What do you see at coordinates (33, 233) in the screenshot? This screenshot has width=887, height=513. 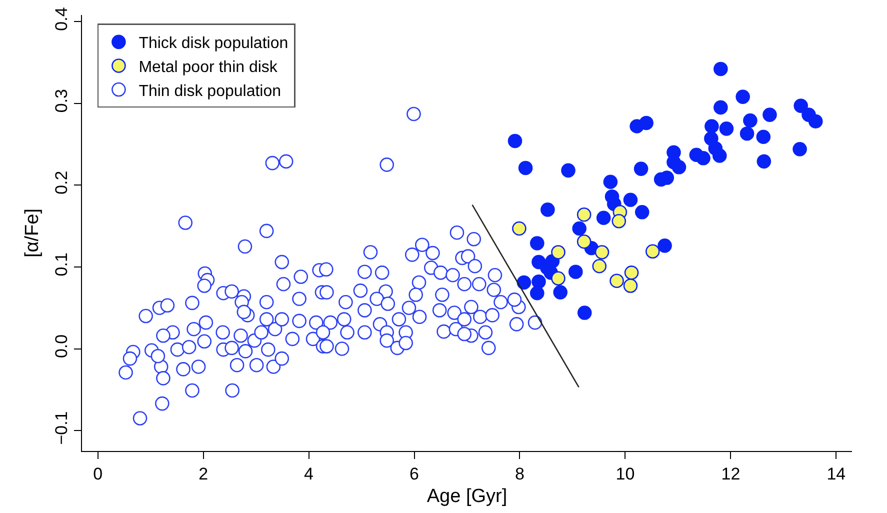 I see `y-axis-title: [α/Fe]` at bounding box center [33, 233].